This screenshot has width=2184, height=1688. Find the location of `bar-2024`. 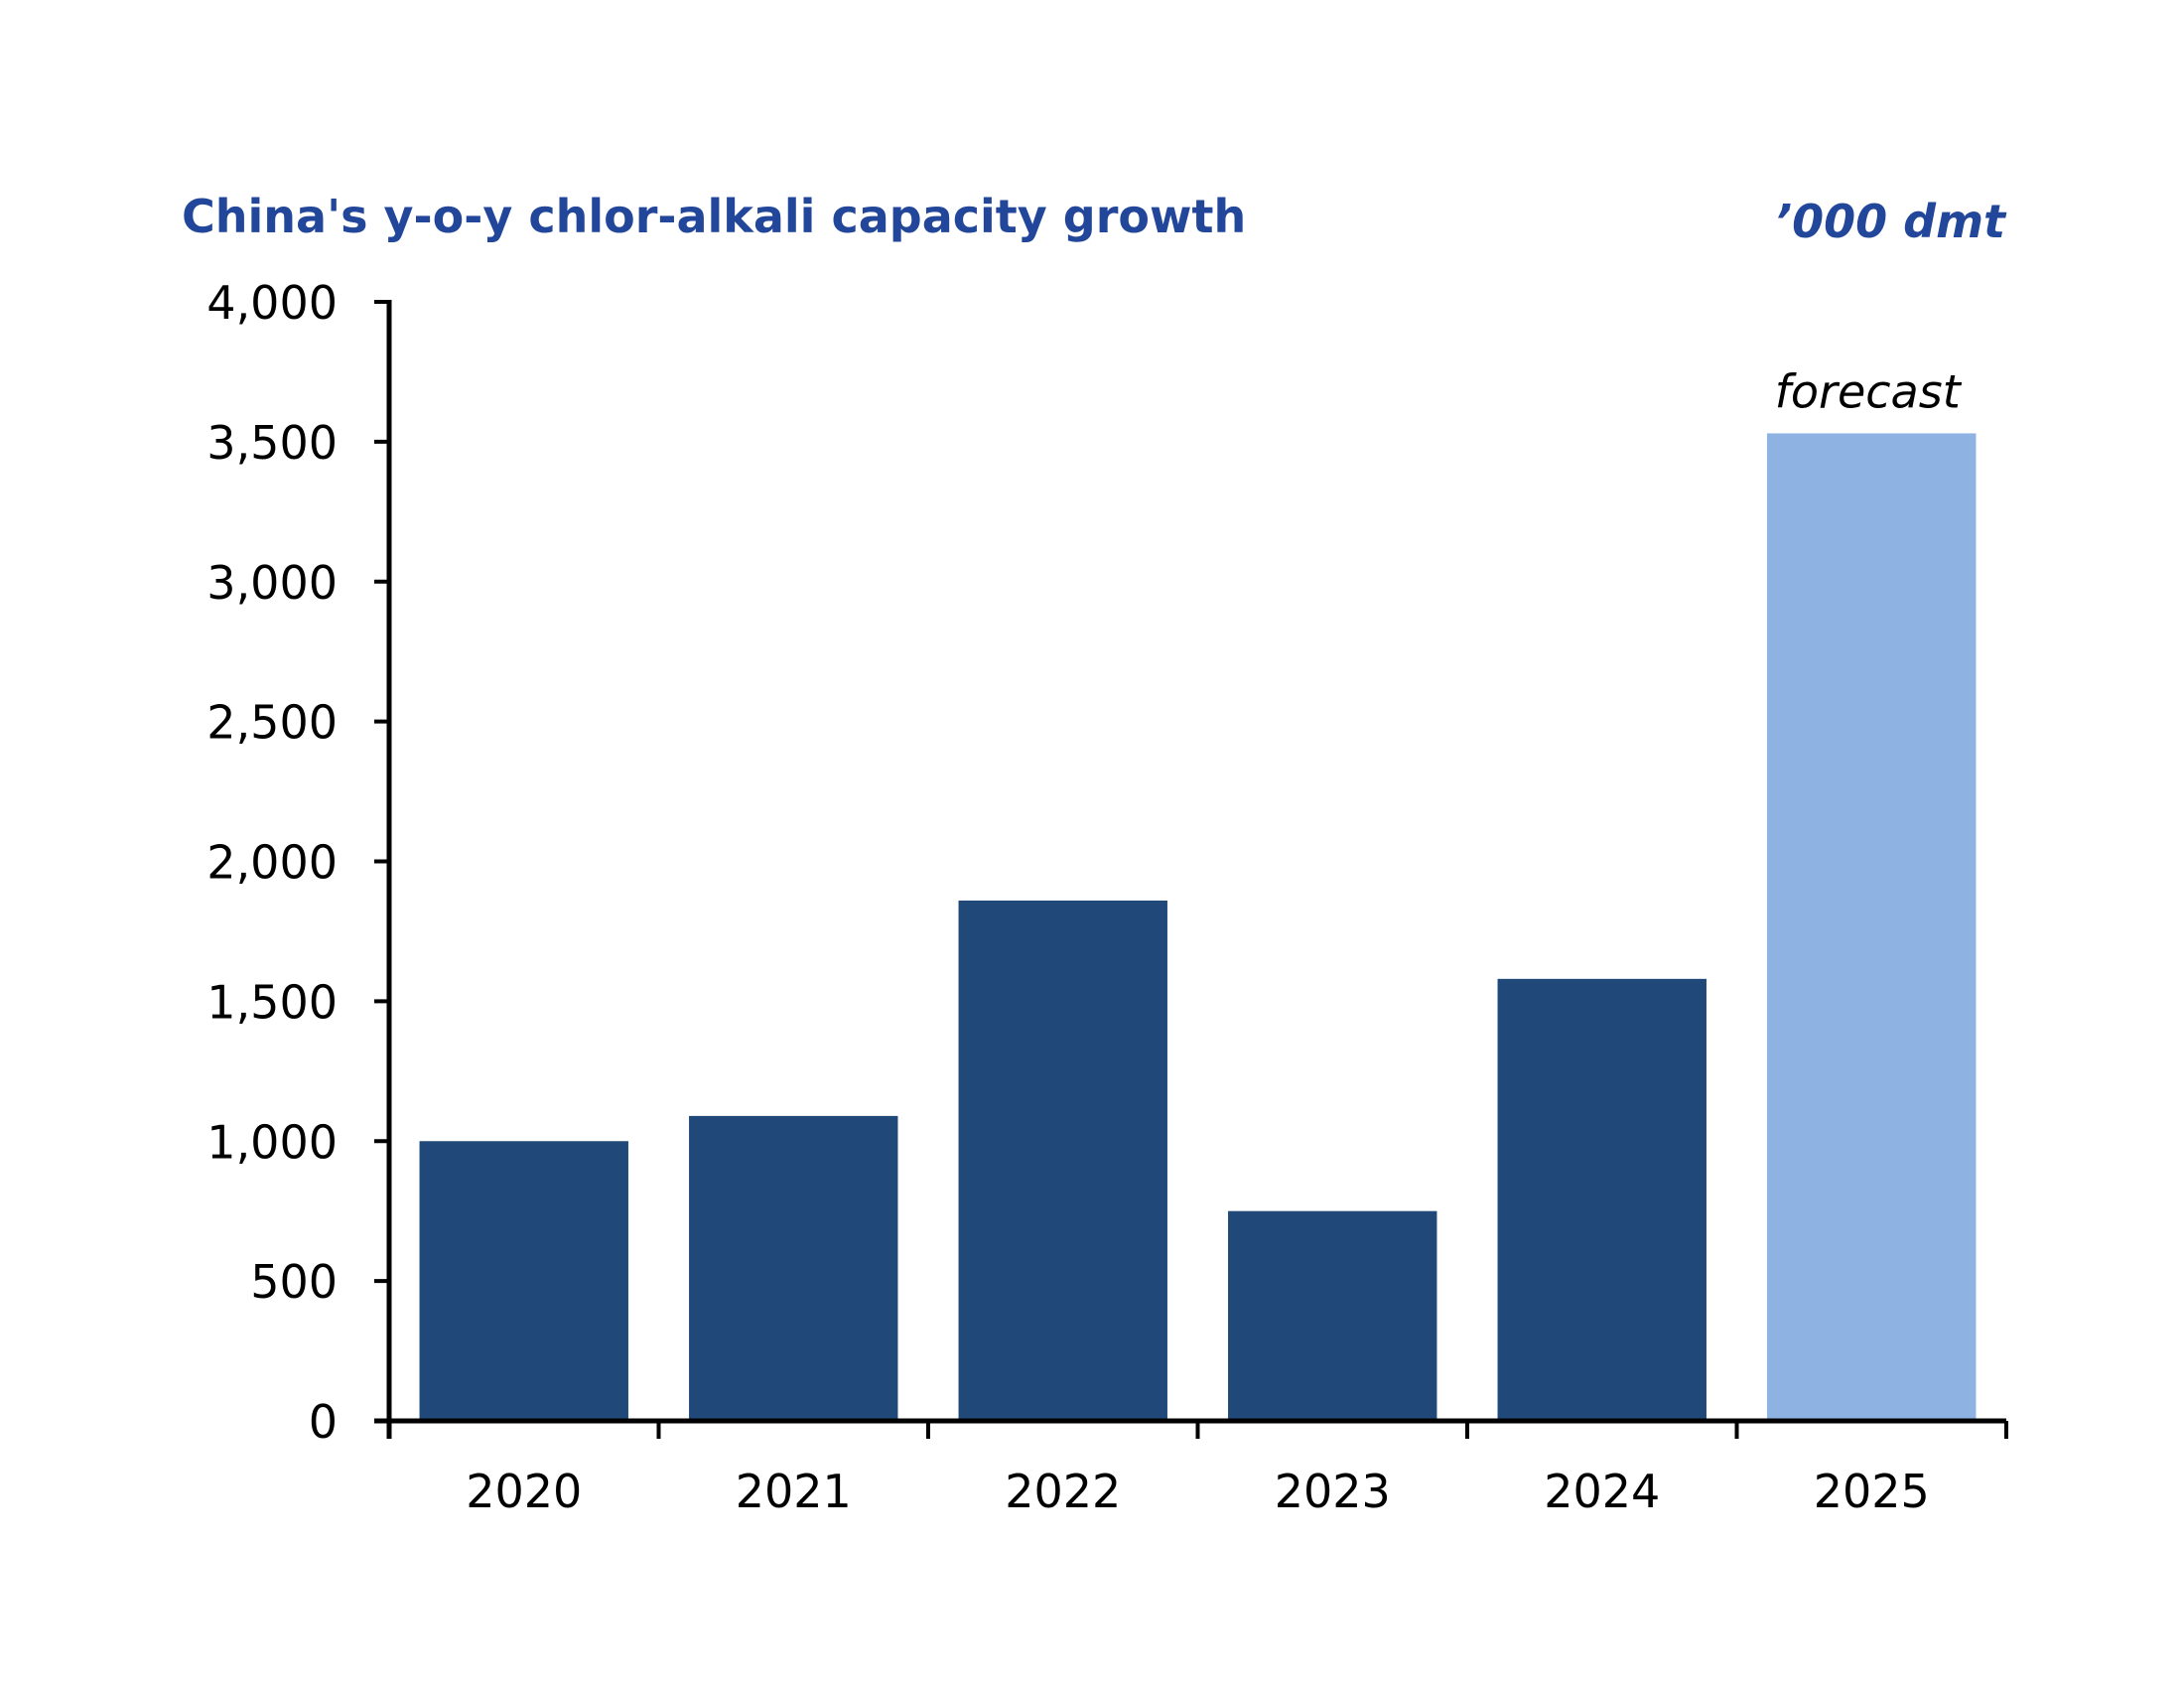

bar-2024 is located at coordinates (1601, 1199).